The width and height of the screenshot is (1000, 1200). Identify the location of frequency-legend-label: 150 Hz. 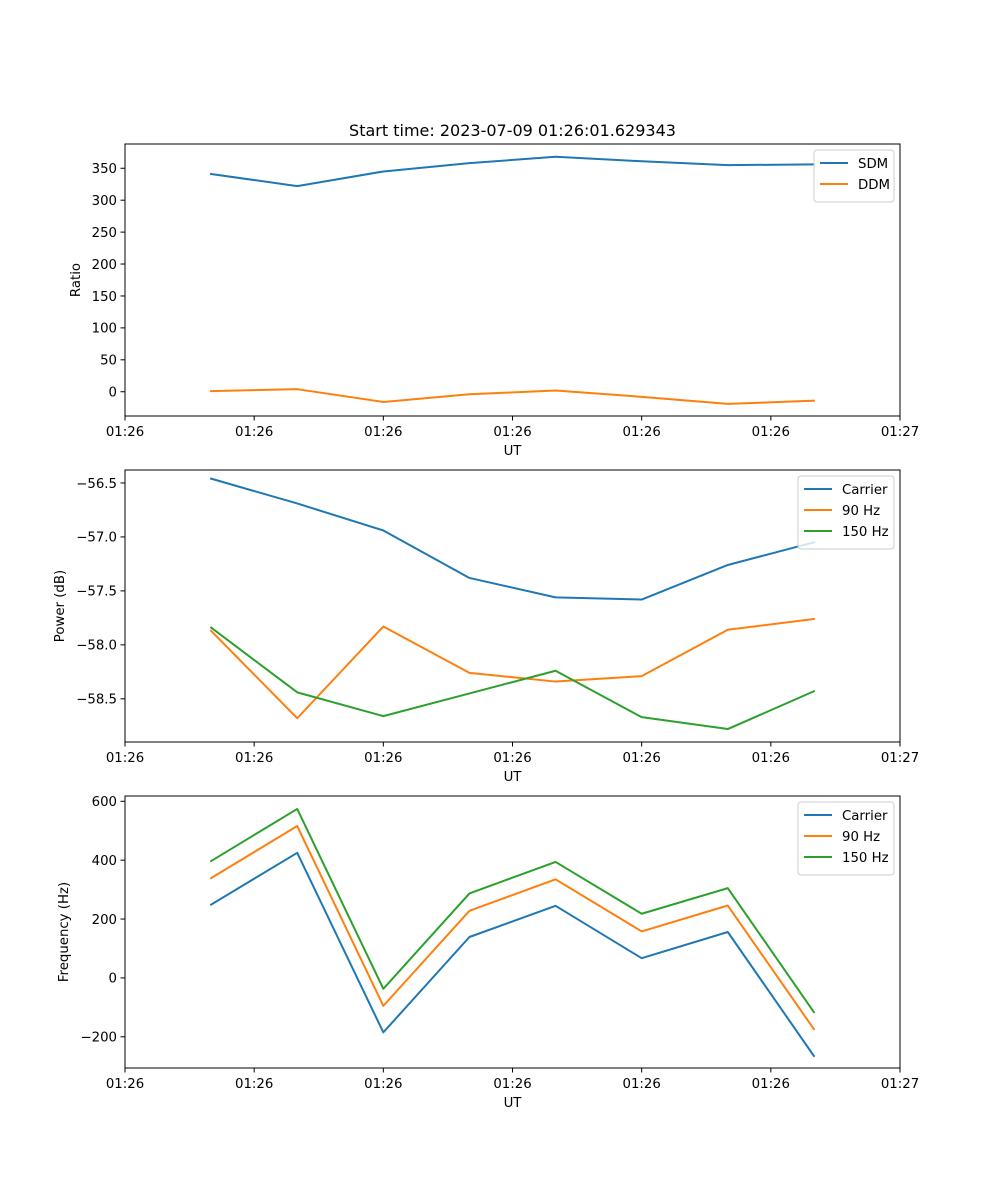
(865, 858).